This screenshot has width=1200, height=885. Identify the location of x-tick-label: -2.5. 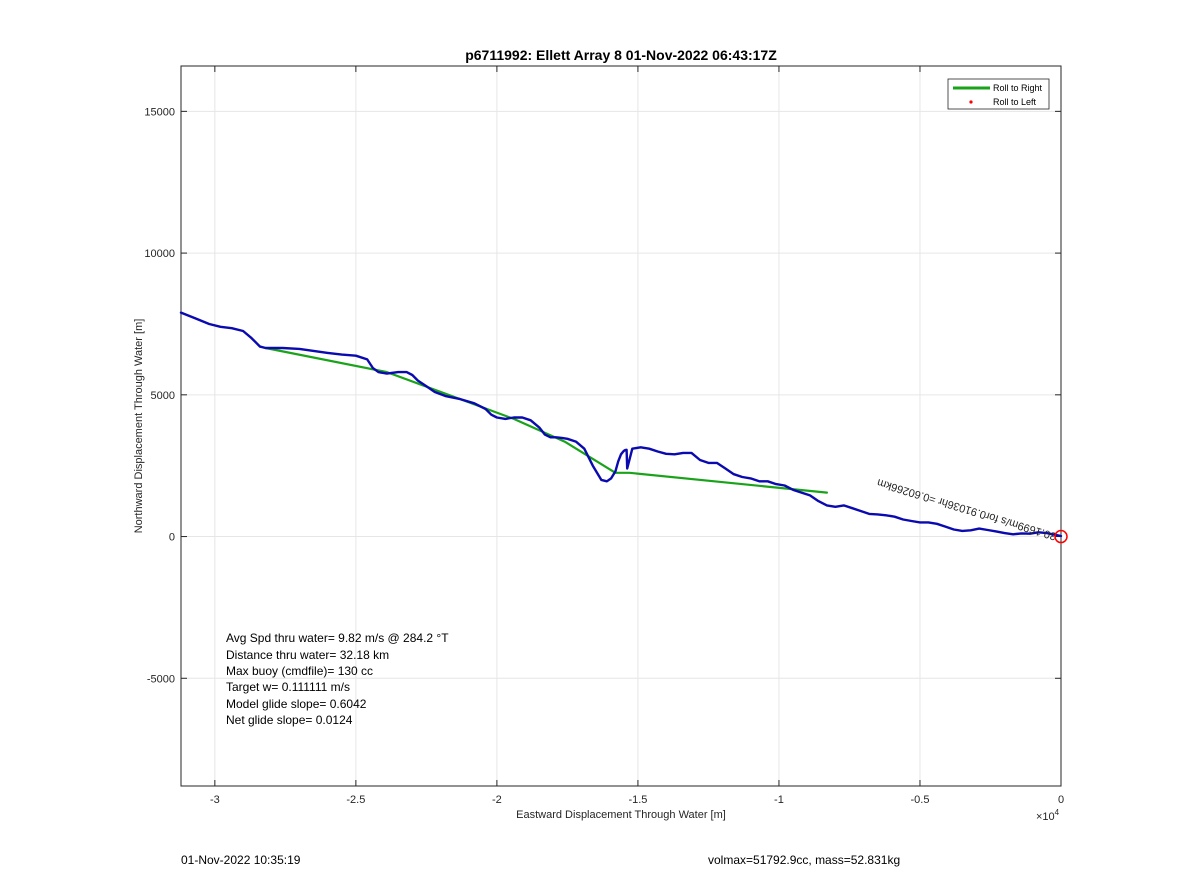
(355, 800).